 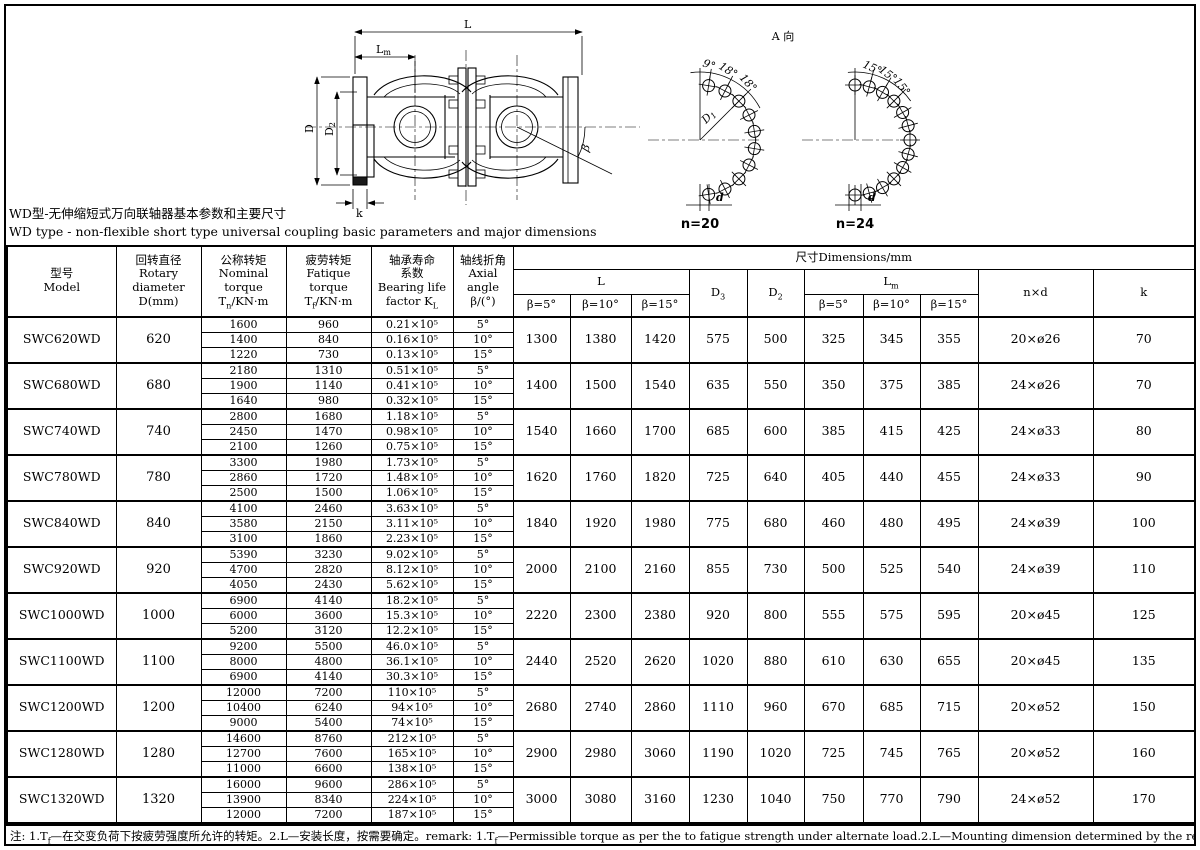 What do you see at coordinates (328, 584) in the screenshot?
I see `fatigue-torque-cell: 2430` at bounding box center [328, 584].